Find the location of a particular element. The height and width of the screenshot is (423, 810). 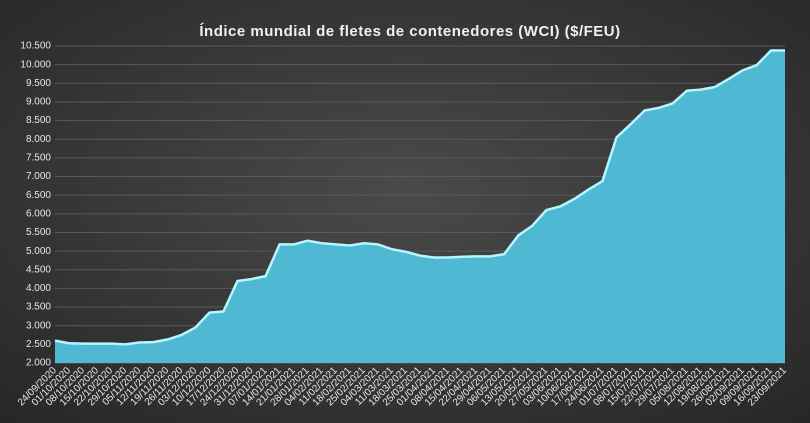

y-tick-label: 5.000 is located at coordinates (38, 251).